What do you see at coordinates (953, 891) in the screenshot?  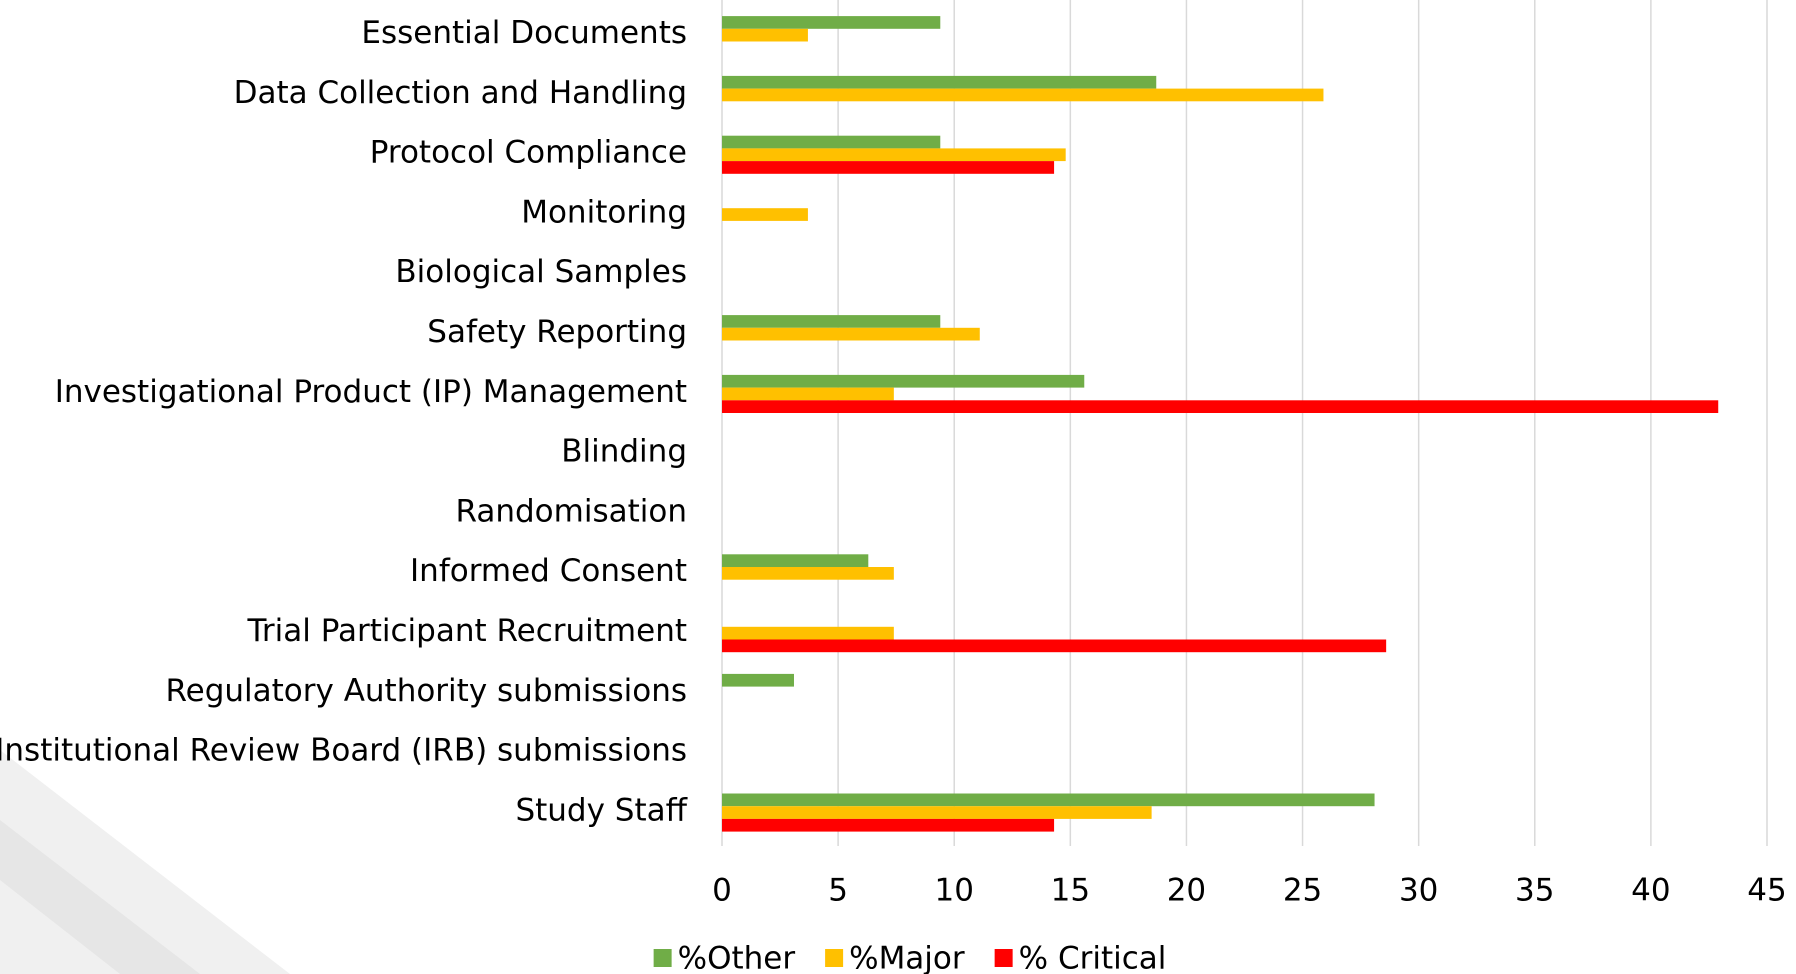 I see `x-tick-label: 10` at bounding box center [953, 891].